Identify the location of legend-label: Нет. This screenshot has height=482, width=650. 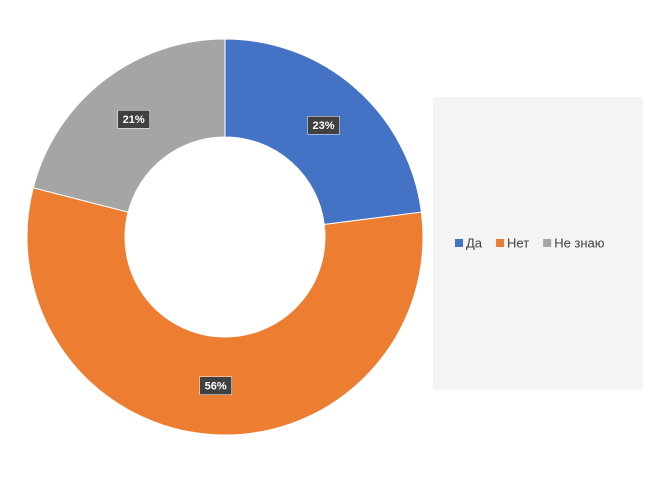
(518, 242).